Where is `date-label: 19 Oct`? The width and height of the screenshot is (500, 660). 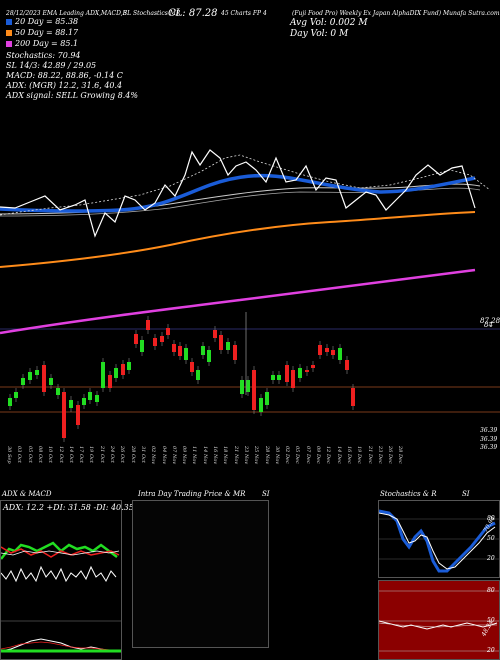
date-label: 19 Oct is located at coordinates (91, 454).